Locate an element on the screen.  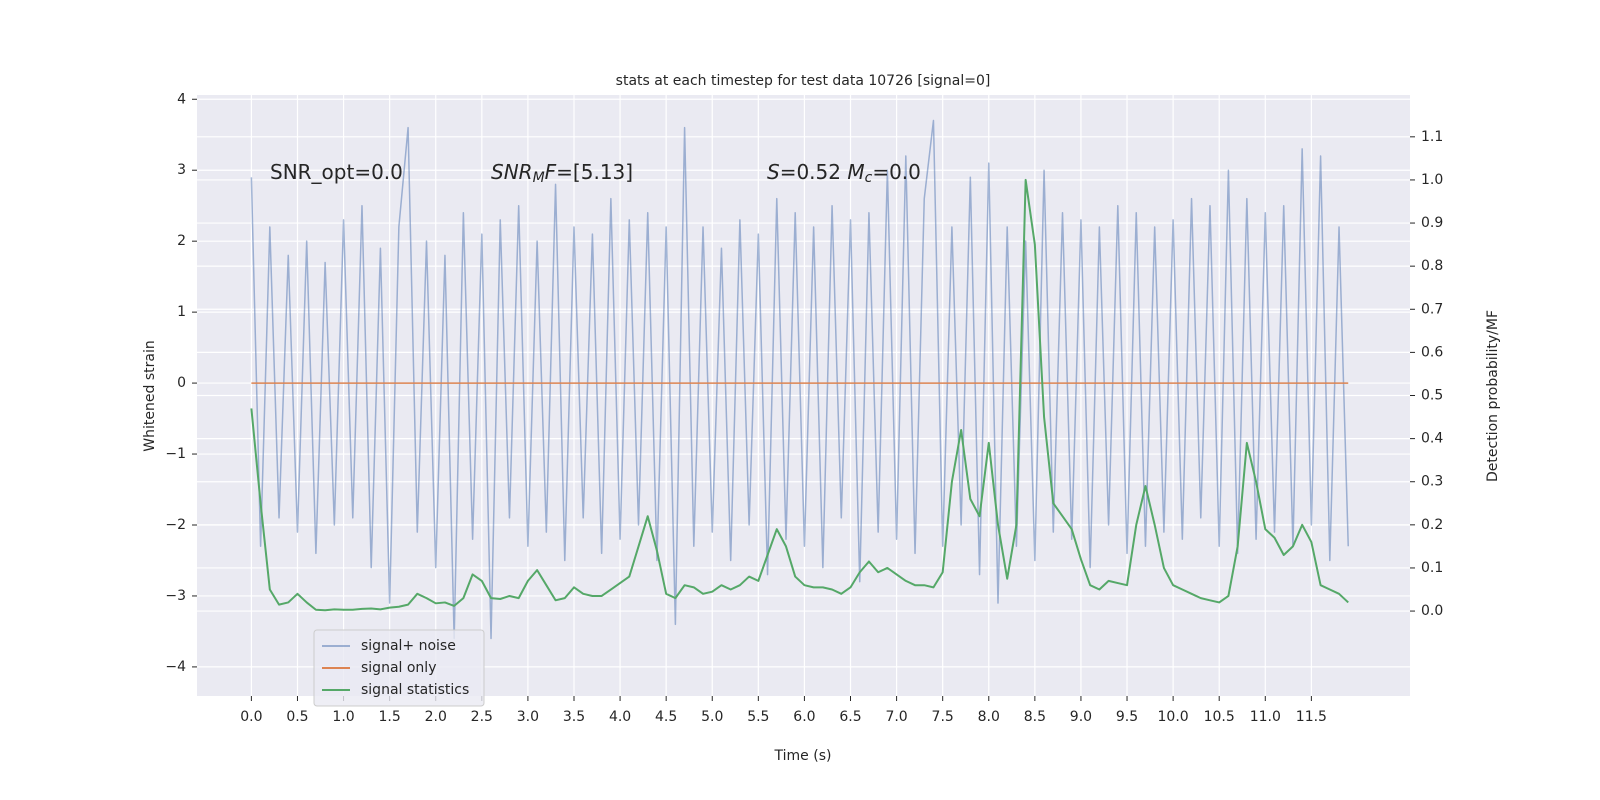
y-tick-label: −2 is located at coordinates (175, 525).